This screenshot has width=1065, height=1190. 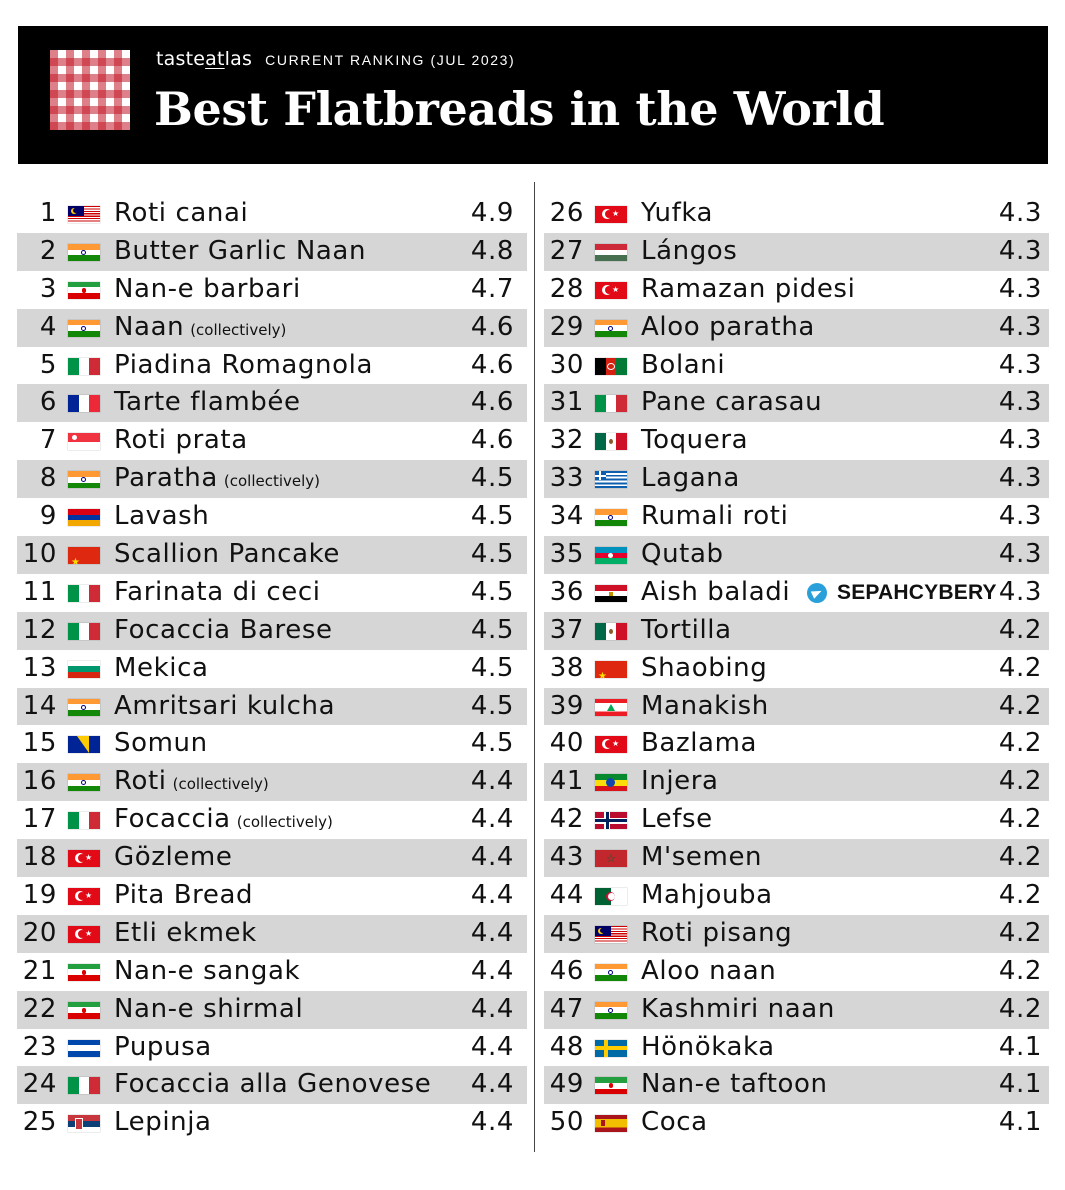 What do you see at coordinates (611, 366) in the screenshot?
I see `afghanistan-flag-icon` at bounding box center [611, 366].